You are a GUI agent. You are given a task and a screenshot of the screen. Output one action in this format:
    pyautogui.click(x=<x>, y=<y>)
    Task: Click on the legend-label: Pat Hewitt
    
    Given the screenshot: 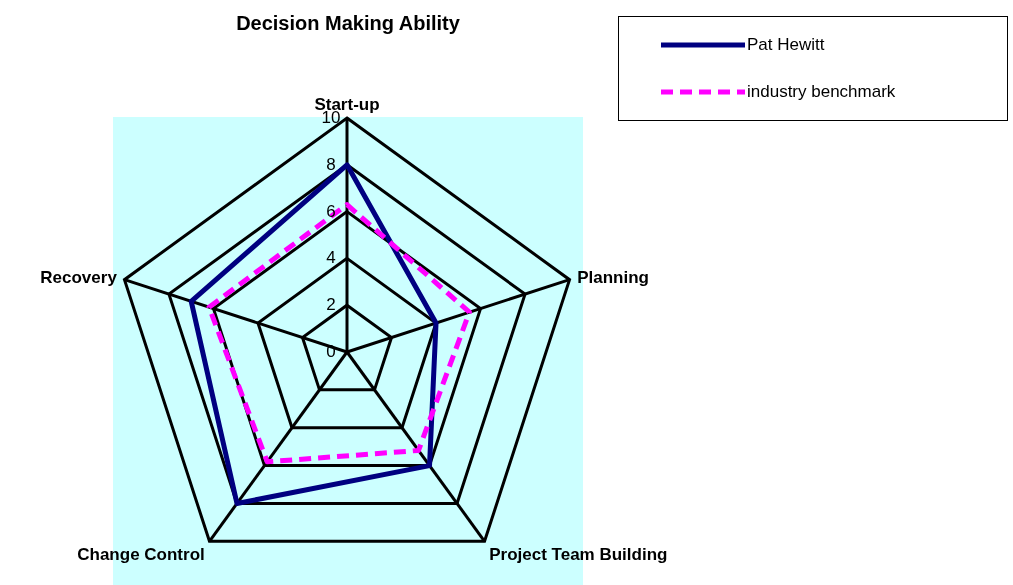 What is the action you would take?
    pyautogui.click(x=786, y=45)
    